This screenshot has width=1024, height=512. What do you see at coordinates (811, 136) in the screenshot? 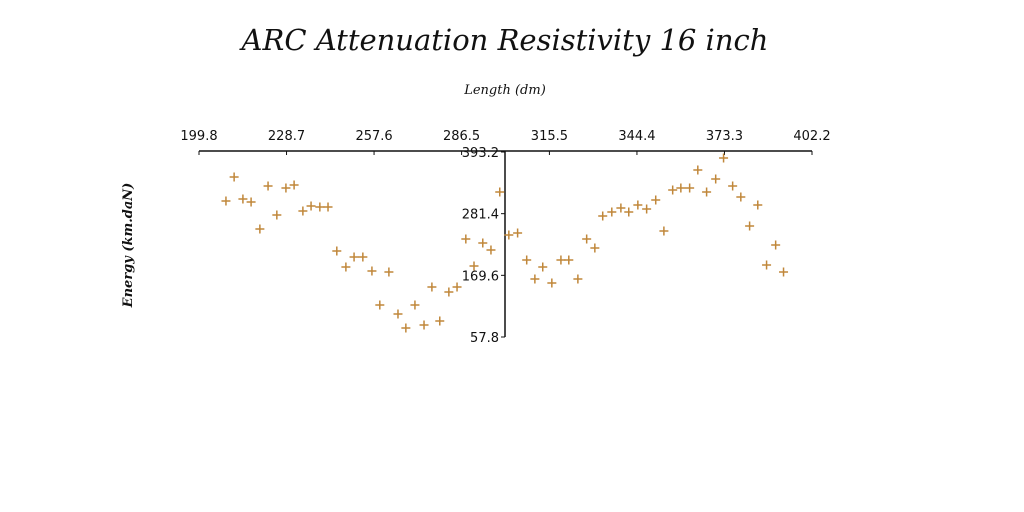
I see `x-tick-label: 402.2` at bounding box center [811, 136].